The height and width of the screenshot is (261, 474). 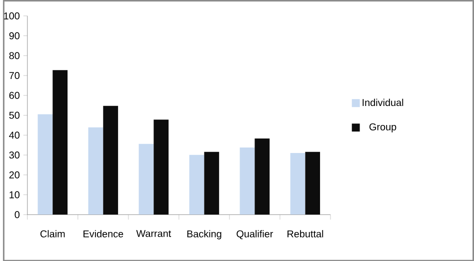 I want to click on y-tick-label: 50, so click(x=14, y=115).